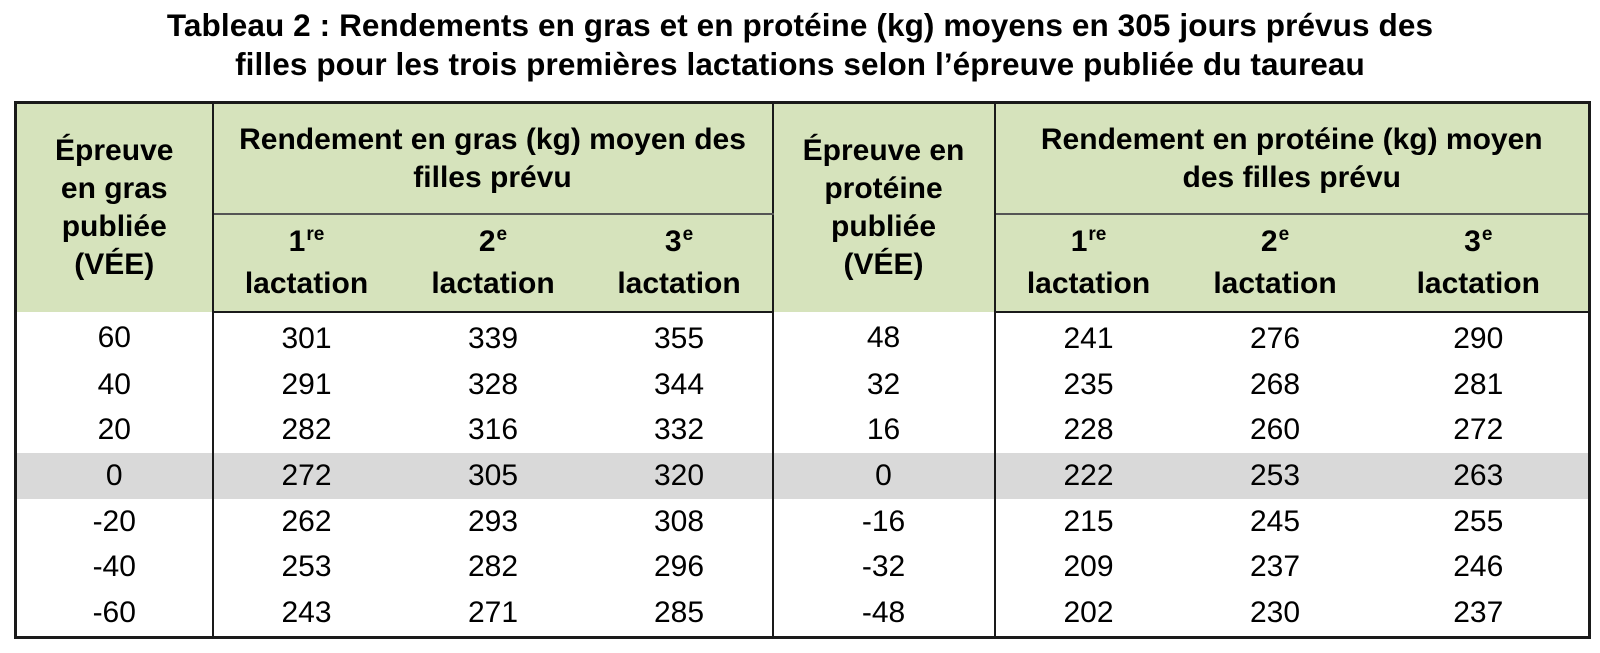 The image size is (1600, 653). What do you see at coordinates (493, 338) in the screenshot?
I see `cell-fat-lactation-2: 339` at bounding box center [493, 338].